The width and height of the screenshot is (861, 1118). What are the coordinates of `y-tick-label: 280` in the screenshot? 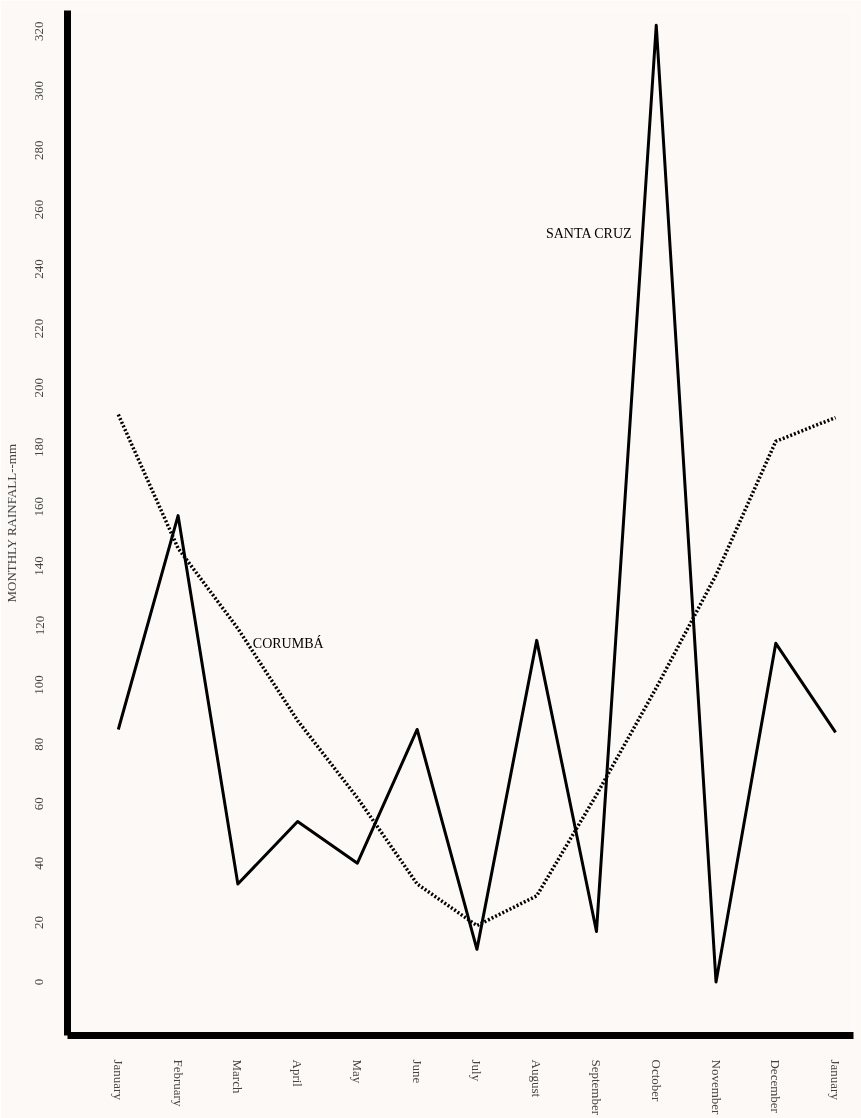 It's located at (39, 150).